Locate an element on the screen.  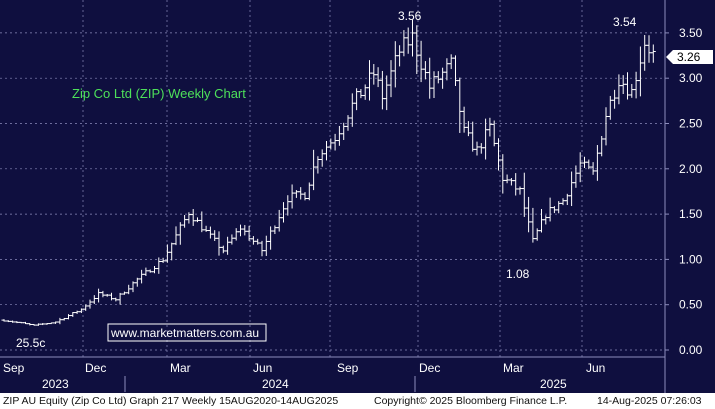
footer-copyright: Copyright© 2025 Bloomberg Finance L.P. is located at coordinates (471, 401).